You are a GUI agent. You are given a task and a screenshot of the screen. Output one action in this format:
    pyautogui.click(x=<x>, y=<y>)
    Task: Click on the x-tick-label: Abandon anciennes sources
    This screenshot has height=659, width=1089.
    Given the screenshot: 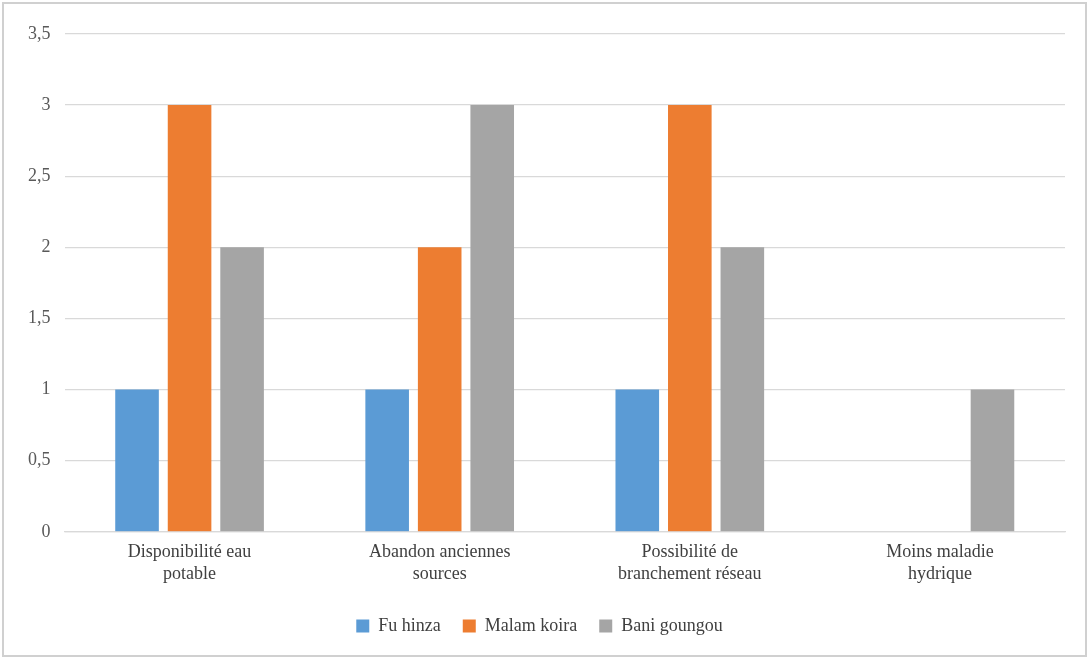 What is the action you would take?
    pyautogui.click(x=439, y=562)
    